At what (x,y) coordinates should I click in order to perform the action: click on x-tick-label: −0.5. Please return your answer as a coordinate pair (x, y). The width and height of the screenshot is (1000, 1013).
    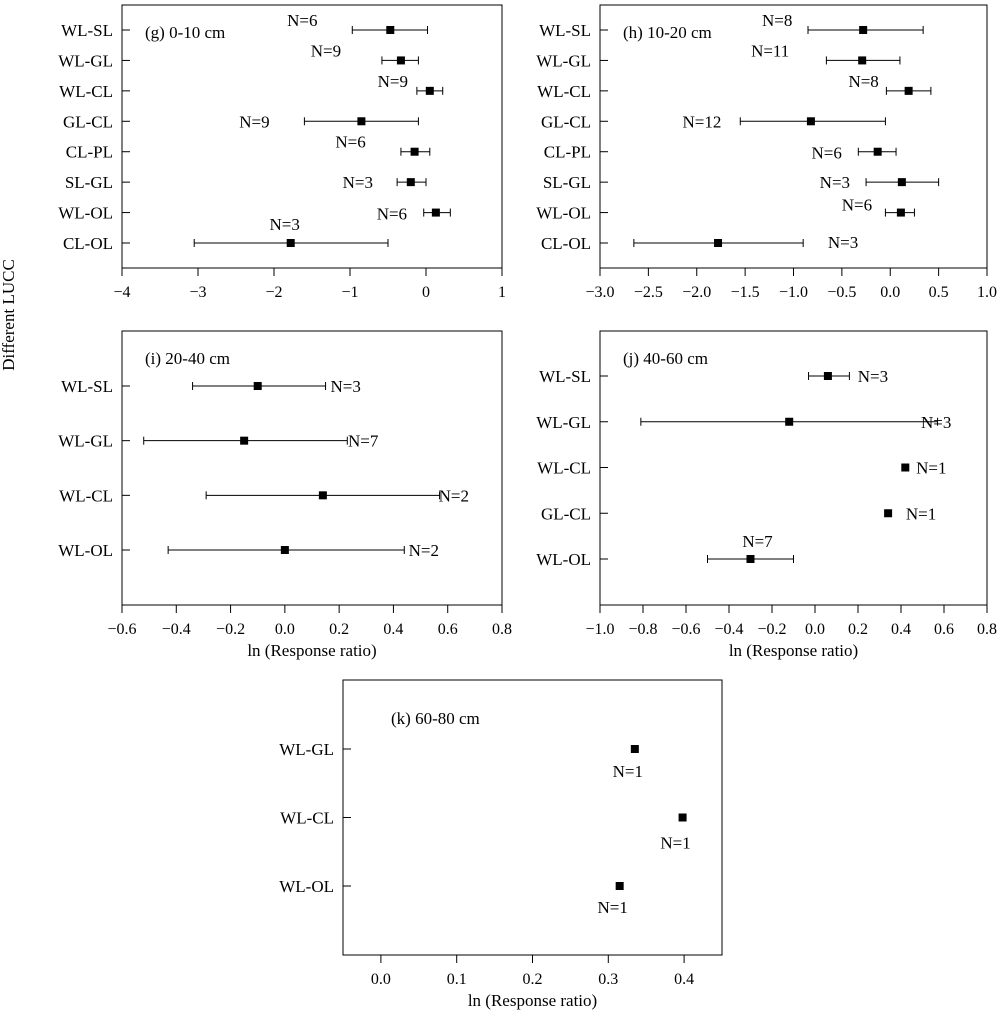
    Looking at the image, I should click on (841, 292).